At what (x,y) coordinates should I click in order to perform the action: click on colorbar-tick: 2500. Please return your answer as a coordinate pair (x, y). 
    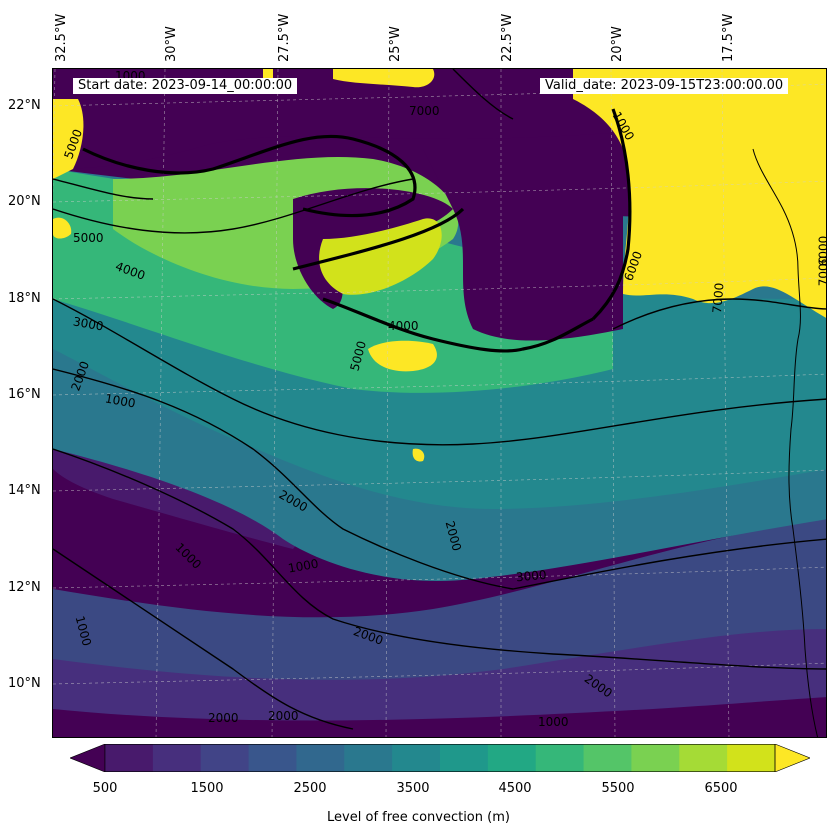
    Looking at the image, I should click on (310, 788).